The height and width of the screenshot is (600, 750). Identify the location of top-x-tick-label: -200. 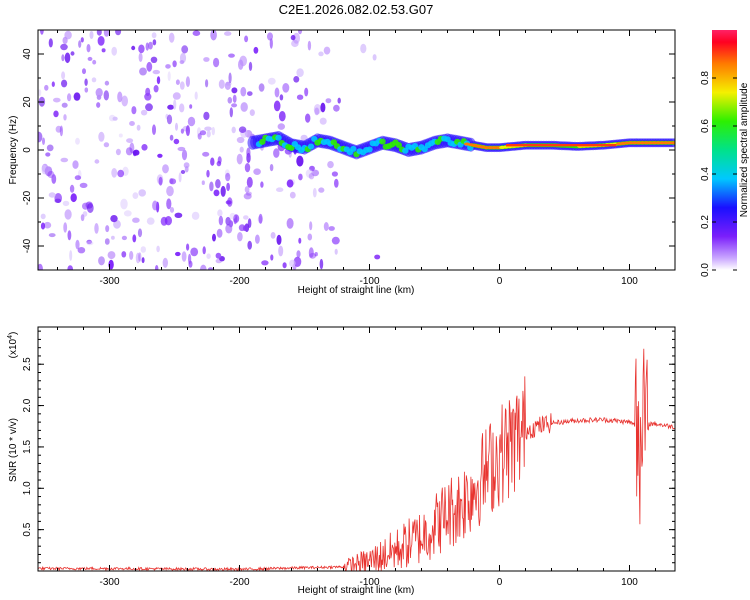
(239, 281).